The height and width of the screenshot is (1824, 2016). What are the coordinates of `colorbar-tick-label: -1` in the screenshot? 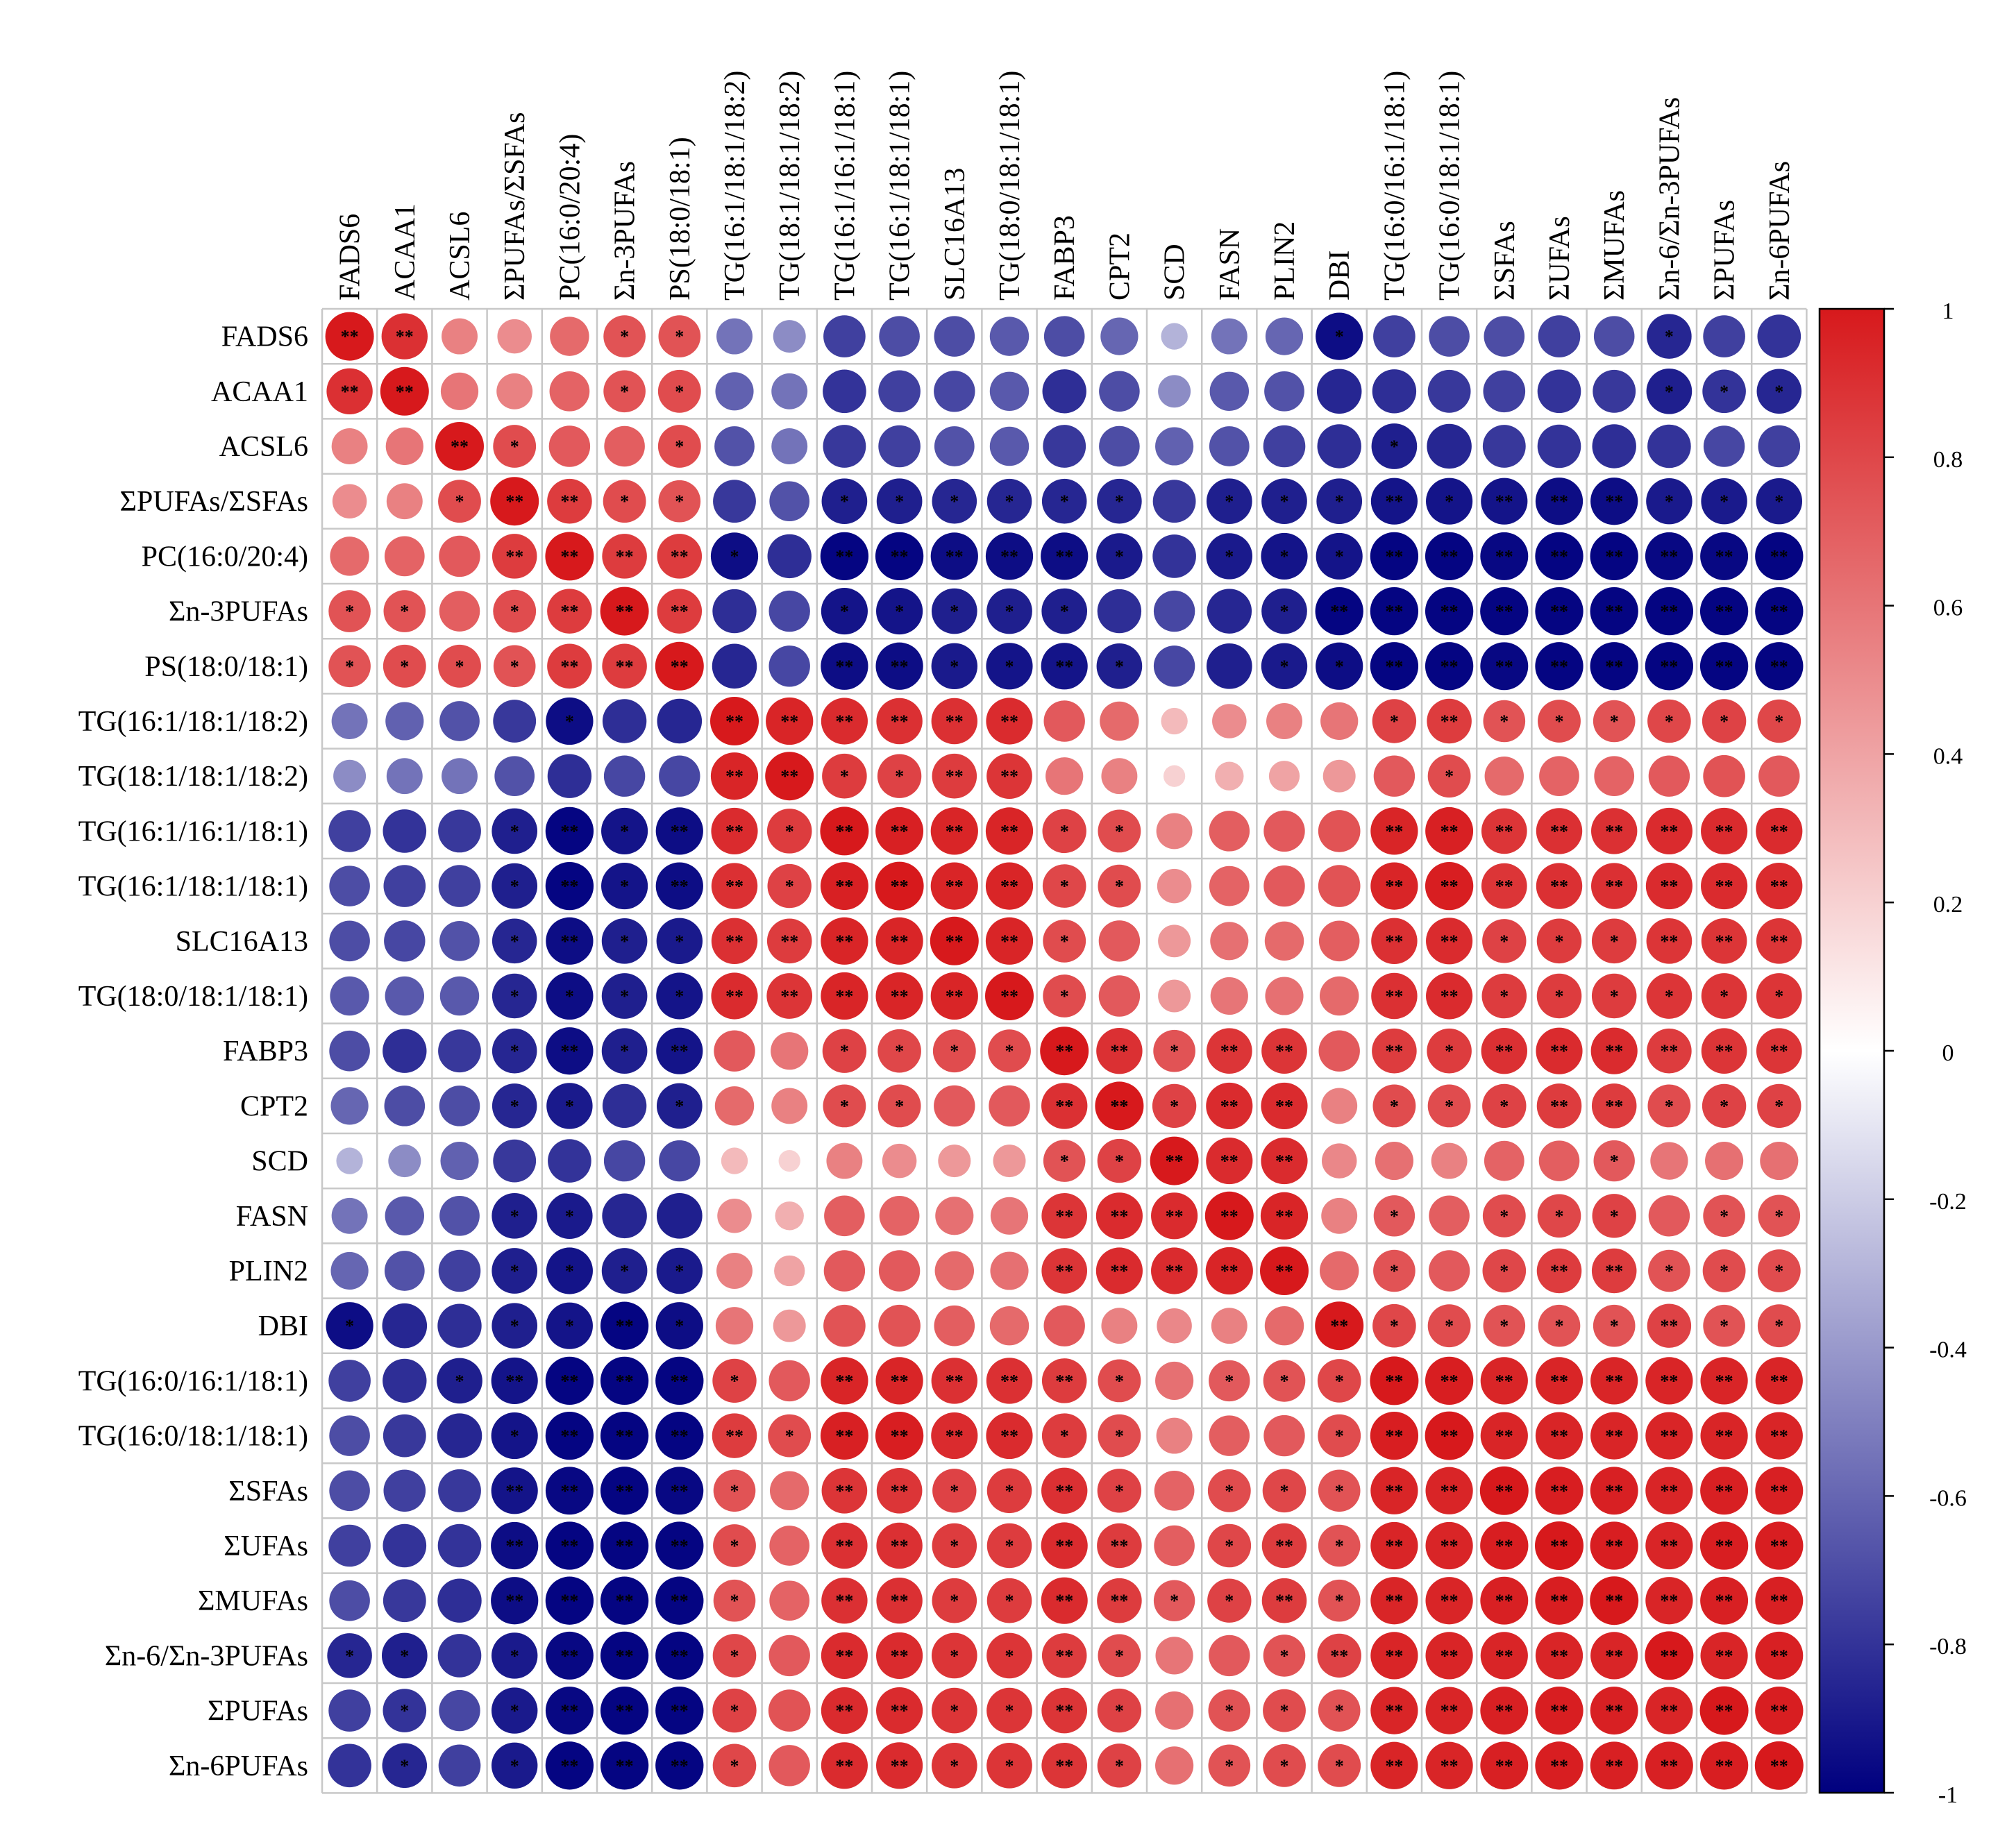 It's located at (1948, 1795).